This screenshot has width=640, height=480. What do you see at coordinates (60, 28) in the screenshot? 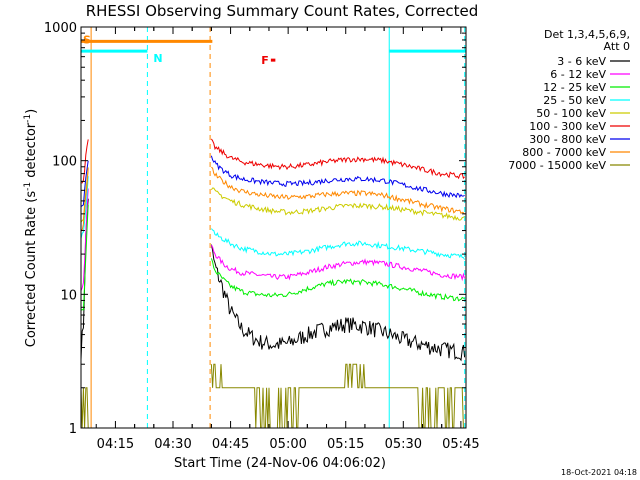
I see `y-tick-label: 1000` at bounding box center [60, 28].